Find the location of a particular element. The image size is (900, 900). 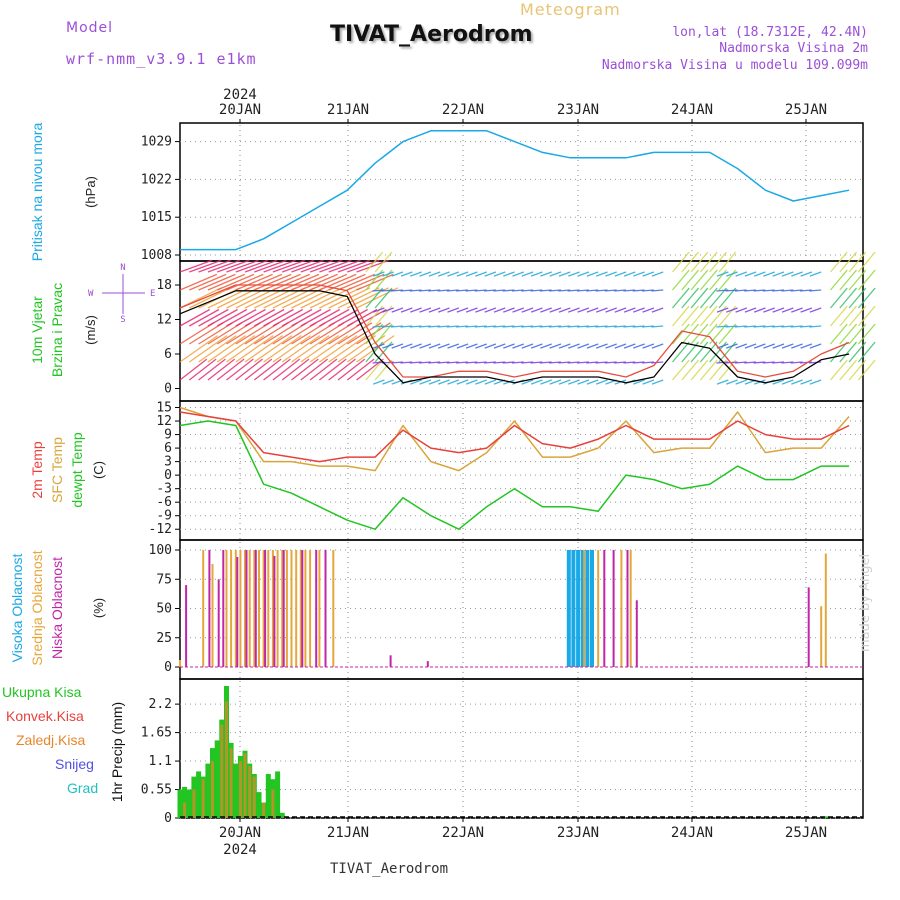

series-2m-temp is located at coordinates (514, 437).